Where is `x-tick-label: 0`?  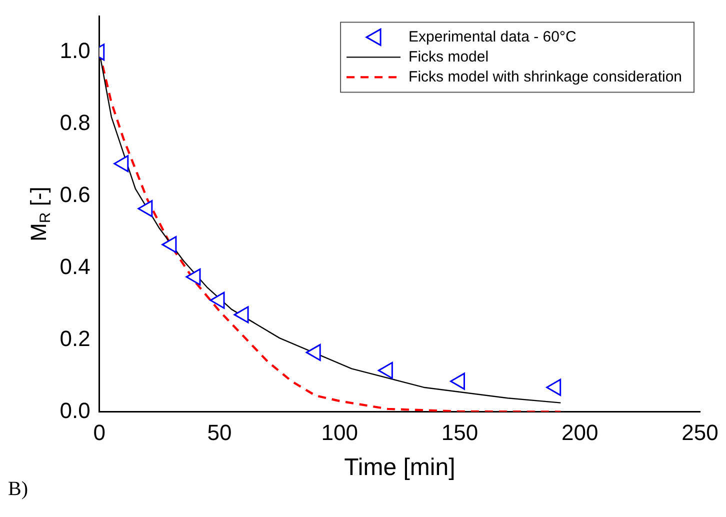
x-tick-label: 0 is located at coordinates (99, 433).